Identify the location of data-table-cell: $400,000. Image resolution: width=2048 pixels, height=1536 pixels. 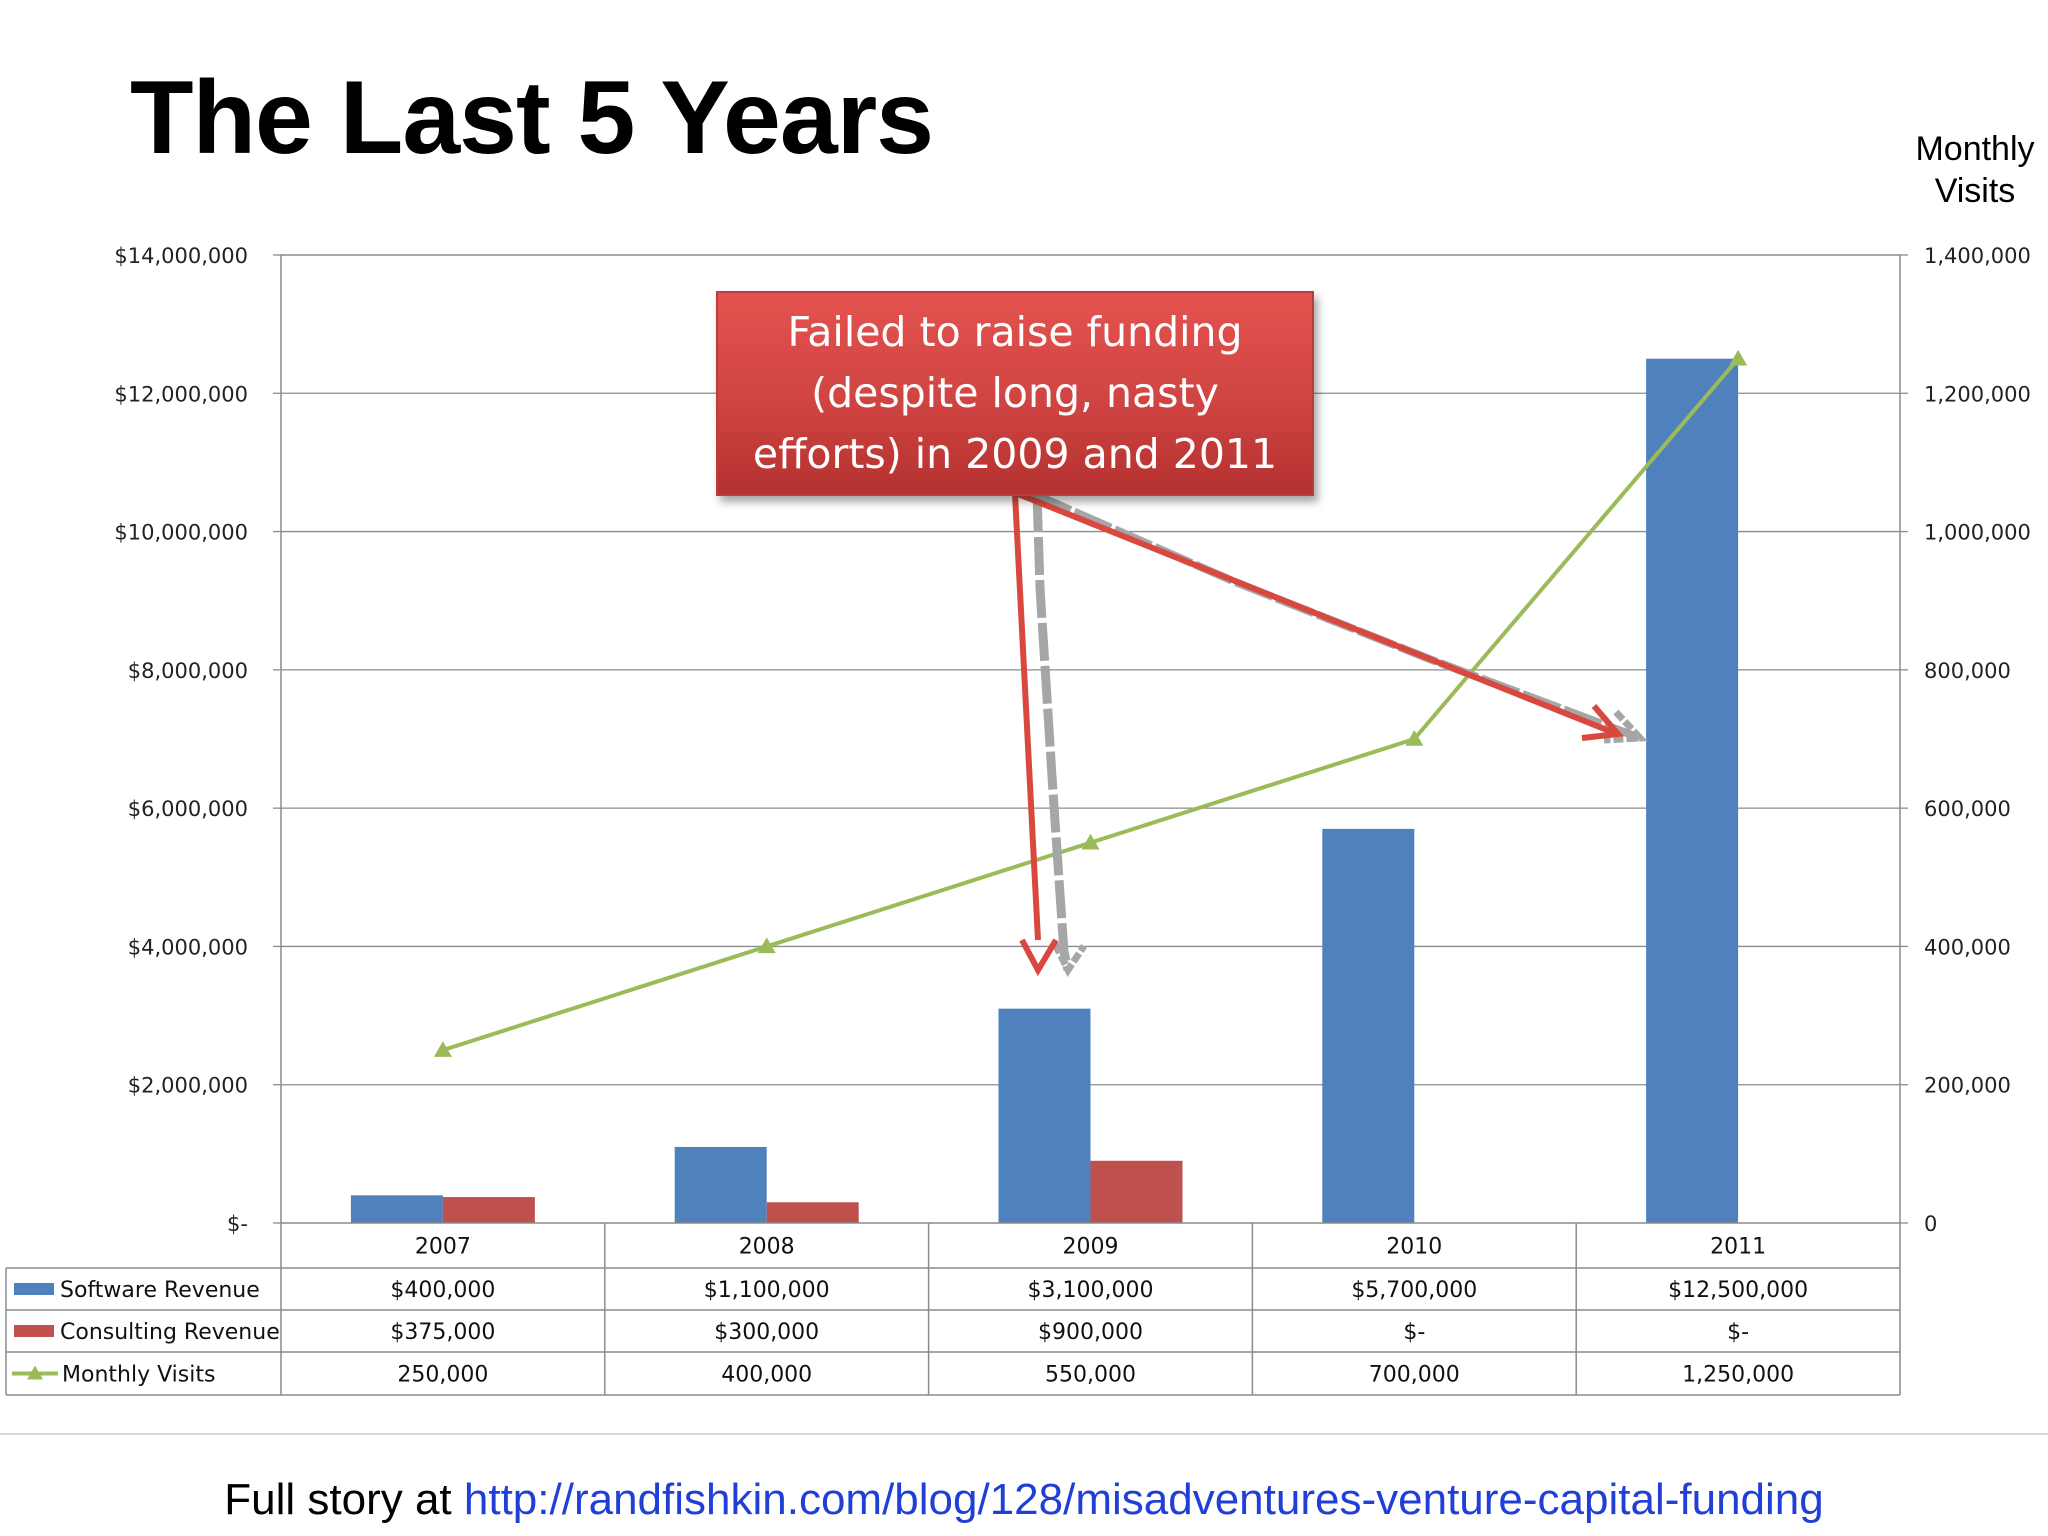
(442, 1290).